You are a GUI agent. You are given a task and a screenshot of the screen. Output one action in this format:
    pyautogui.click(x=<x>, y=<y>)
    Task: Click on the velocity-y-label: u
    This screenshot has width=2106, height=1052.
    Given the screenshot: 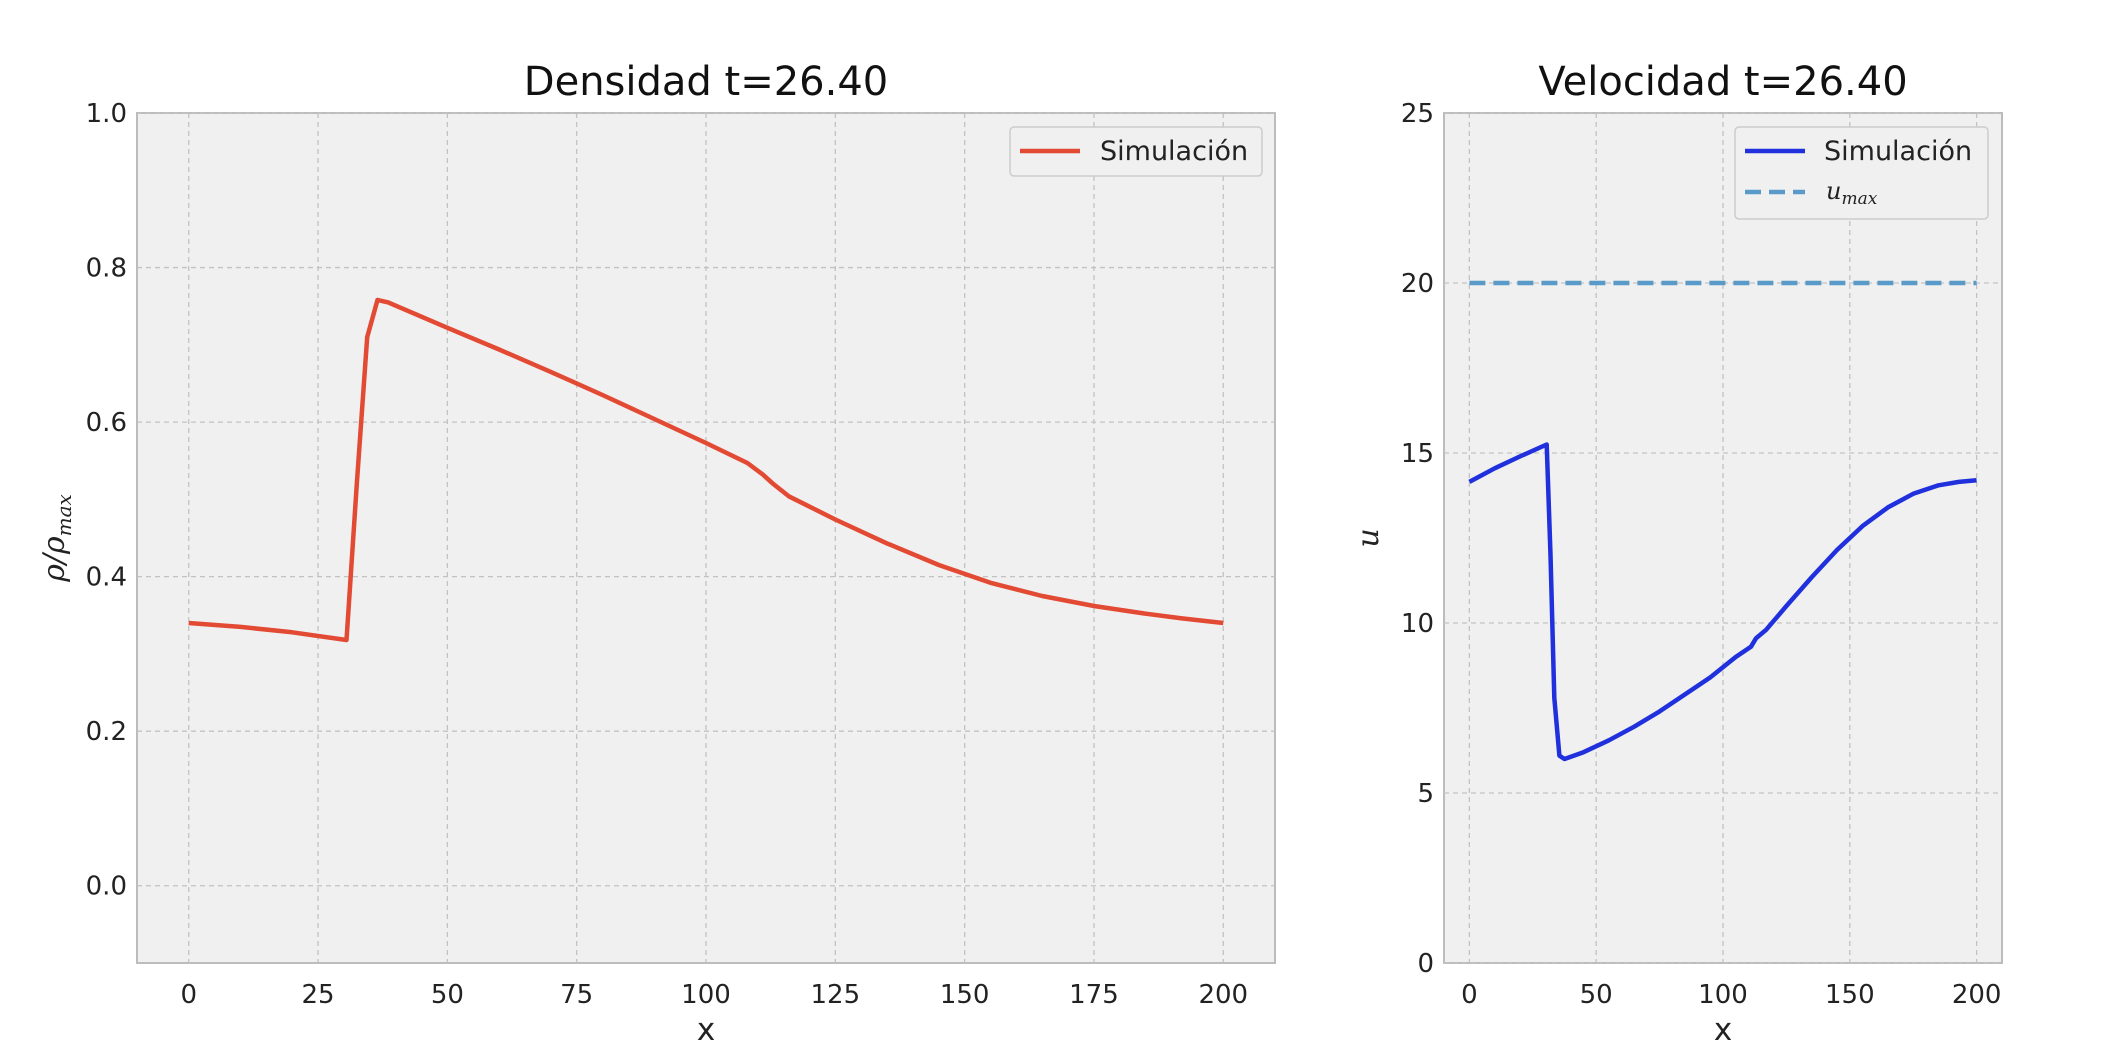 What is the action you would take?
    pyautogui.click(x=1368, y=537)
    